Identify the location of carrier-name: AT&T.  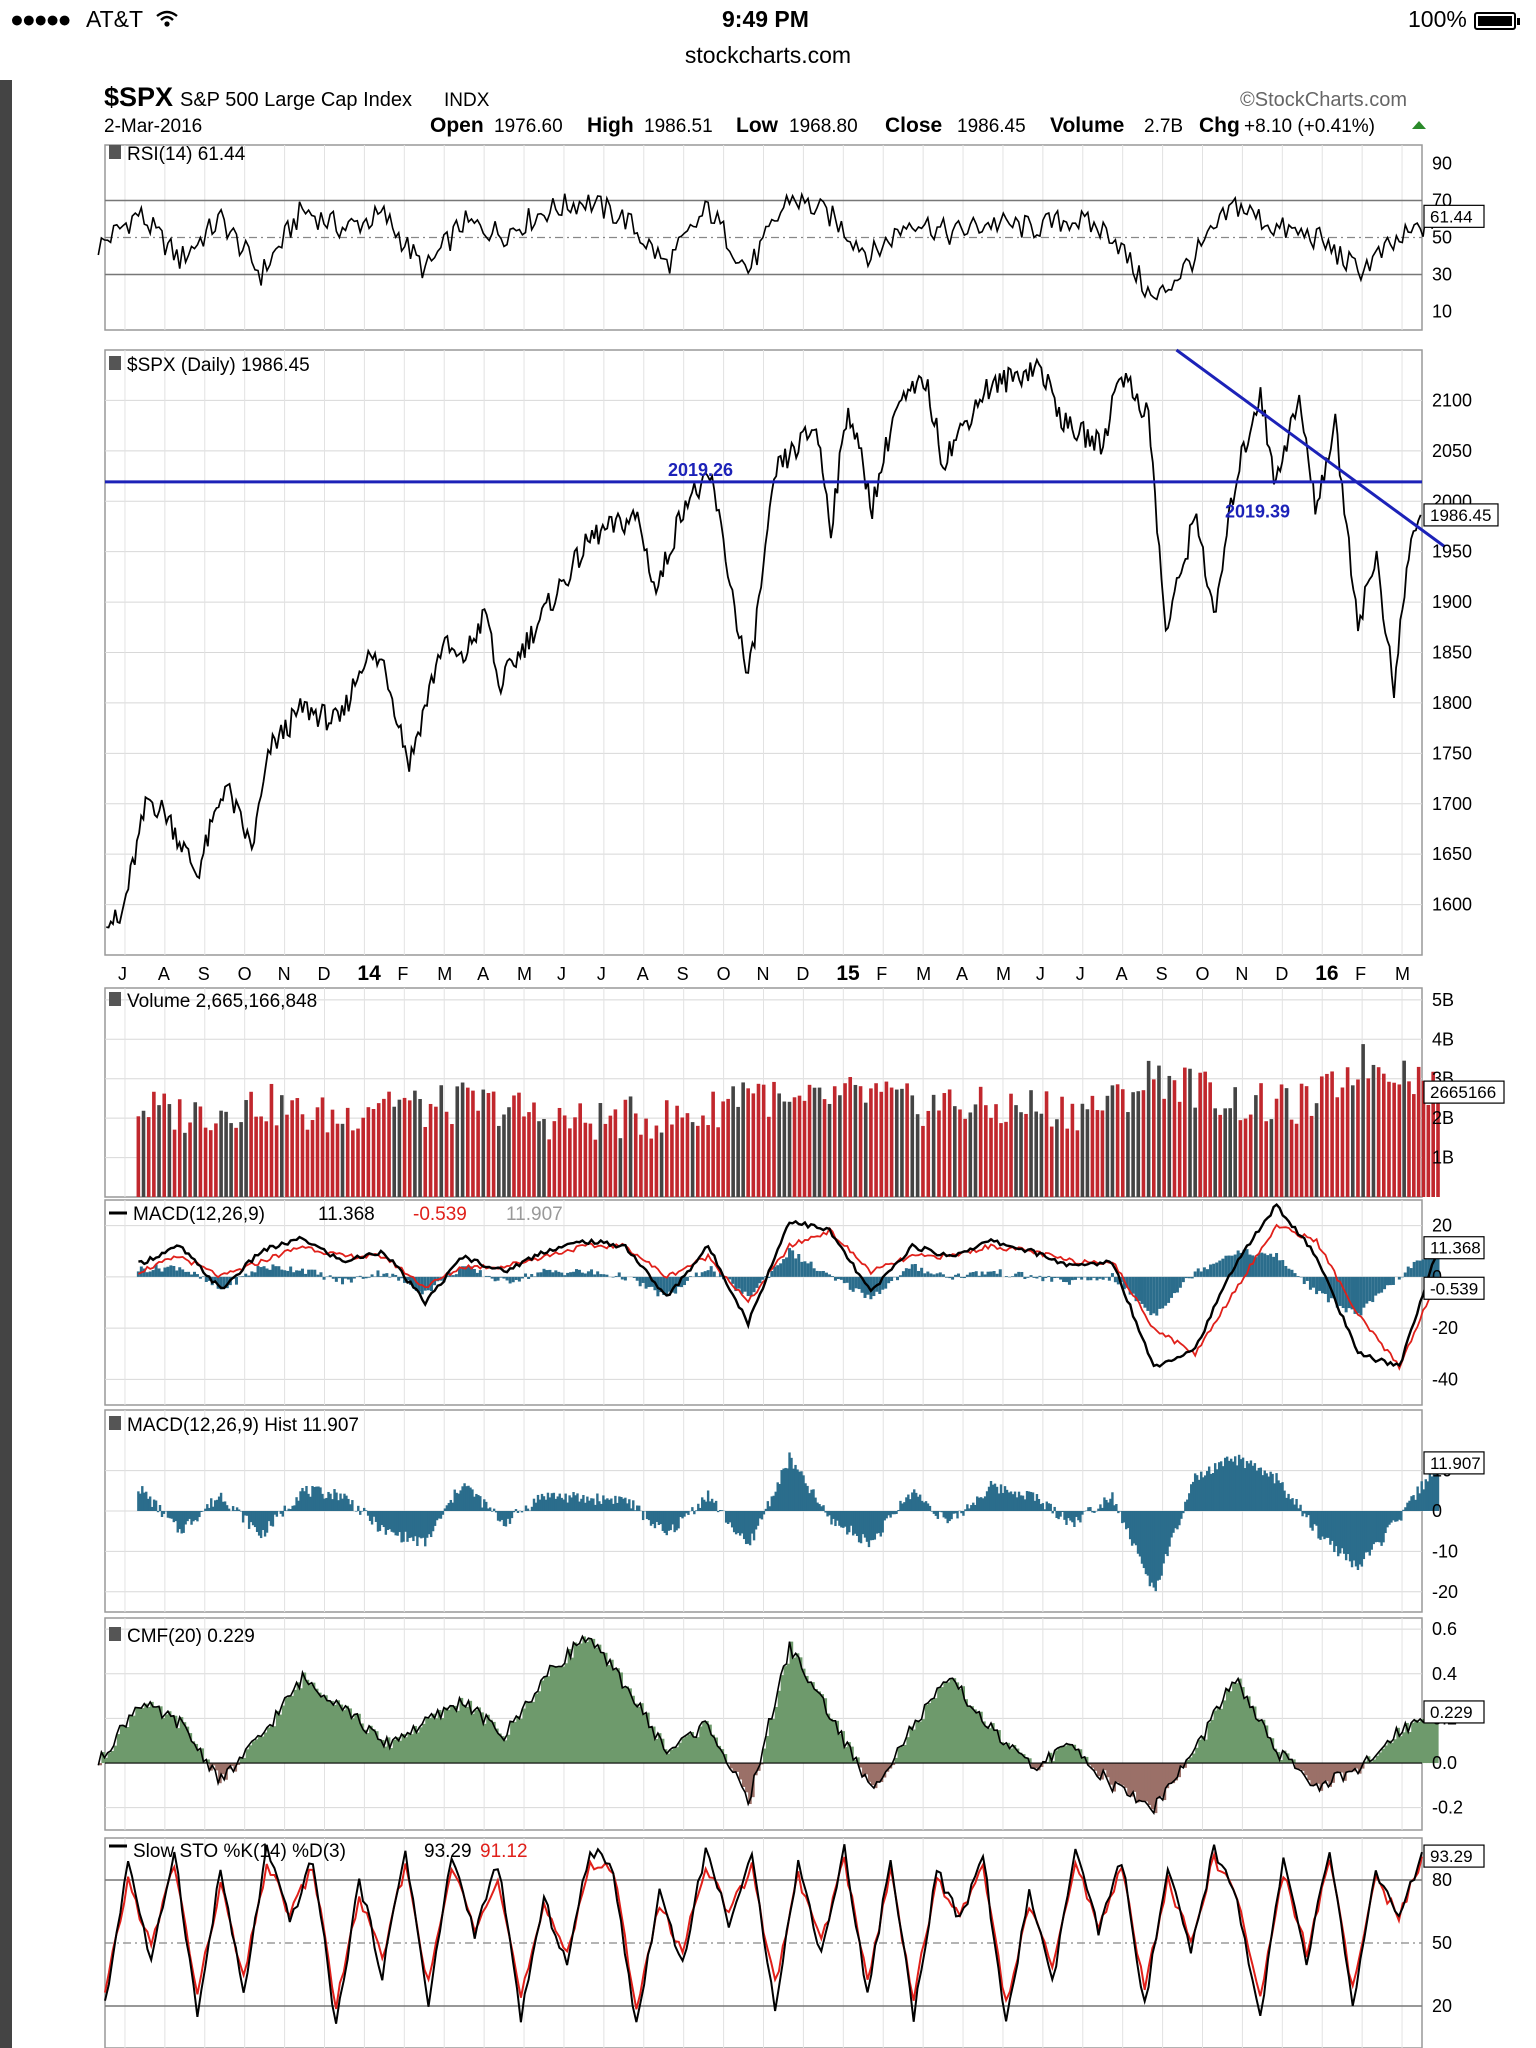
(115, 19).